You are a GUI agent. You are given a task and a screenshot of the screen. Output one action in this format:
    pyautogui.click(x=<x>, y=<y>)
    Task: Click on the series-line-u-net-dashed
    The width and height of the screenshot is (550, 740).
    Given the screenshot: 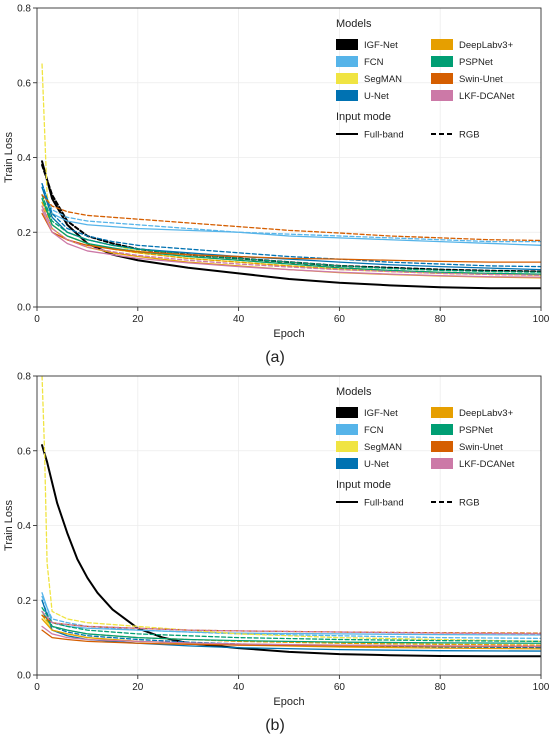 What is the action you would take?
    pyautogui.click(x=291, y=225)
    